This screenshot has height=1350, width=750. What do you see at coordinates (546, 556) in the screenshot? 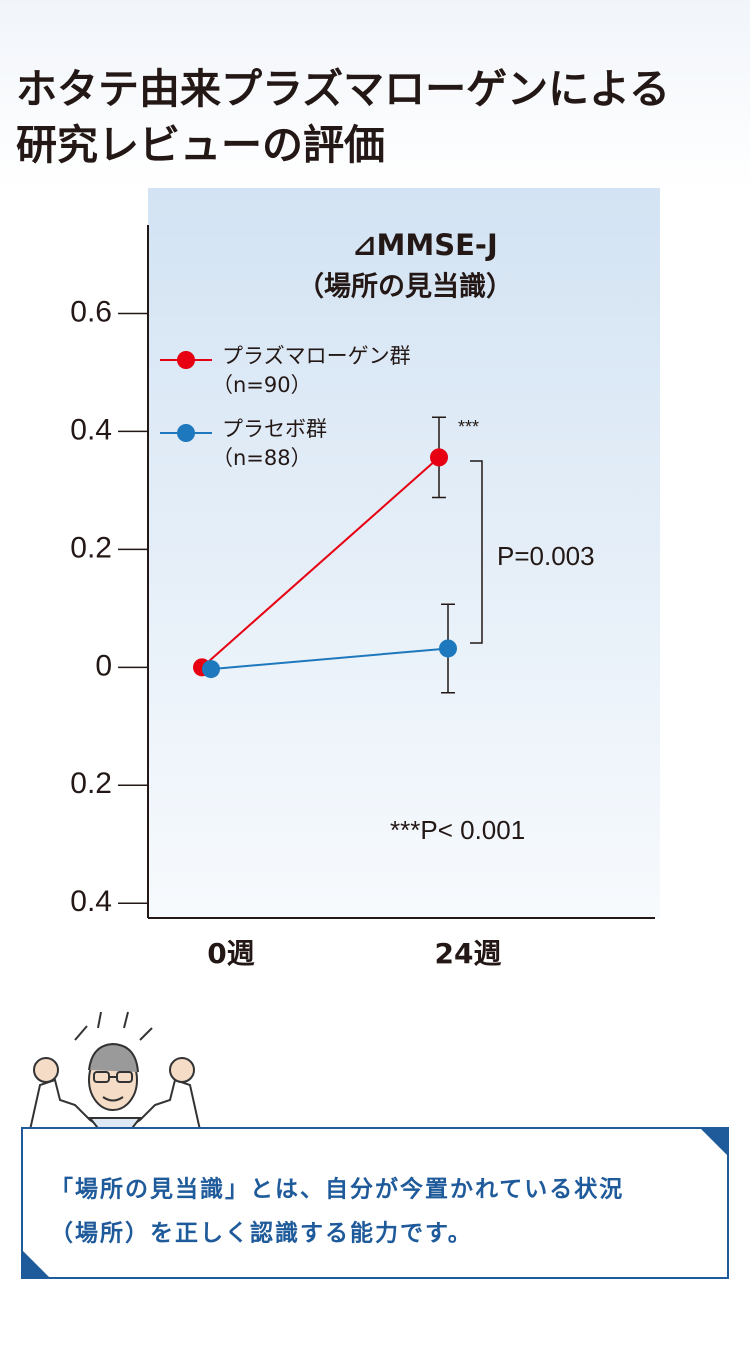
I see `p-value: P=0.003` at bounding box center [546, 556].